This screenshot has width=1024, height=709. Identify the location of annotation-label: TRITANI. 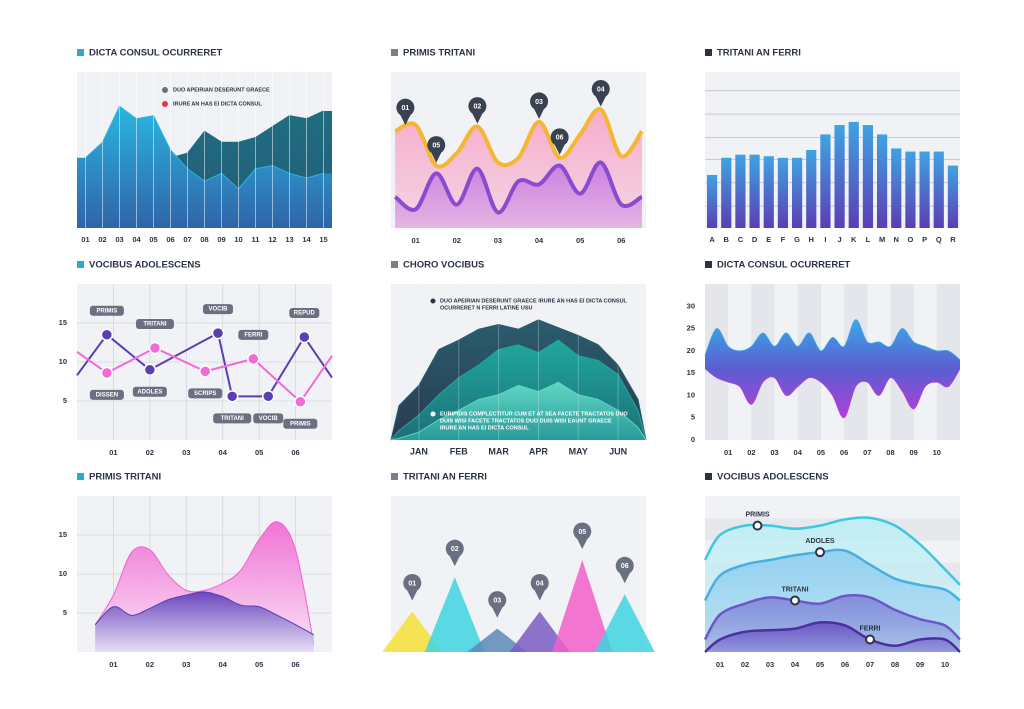
(794, 589).